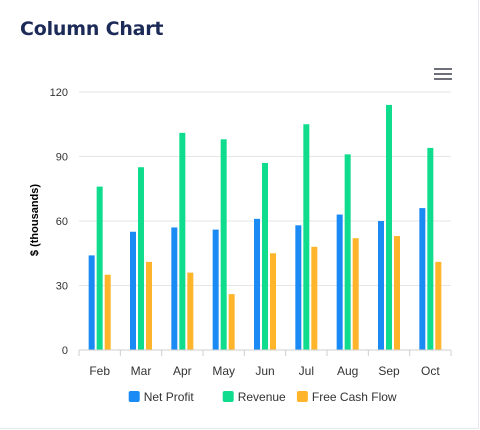 This screenshot has height=430, width=480. I want to click on legend-item: Free Cash Flow, so click(346, 397).